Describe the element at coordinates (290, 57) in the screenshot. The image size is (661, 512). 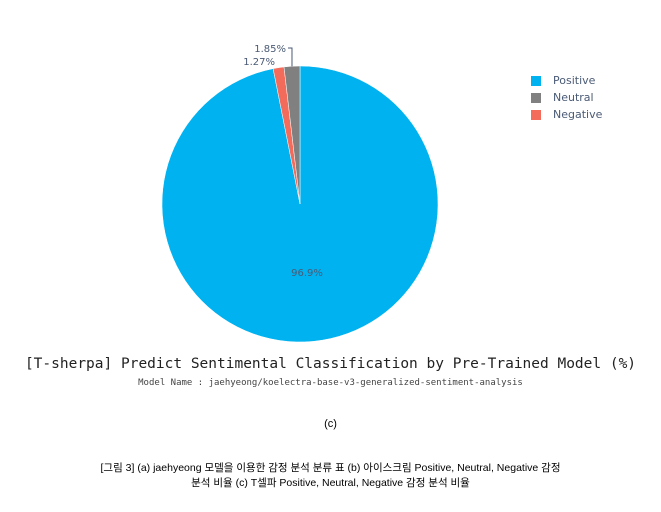
I see `leader-line-neutral` at that location.